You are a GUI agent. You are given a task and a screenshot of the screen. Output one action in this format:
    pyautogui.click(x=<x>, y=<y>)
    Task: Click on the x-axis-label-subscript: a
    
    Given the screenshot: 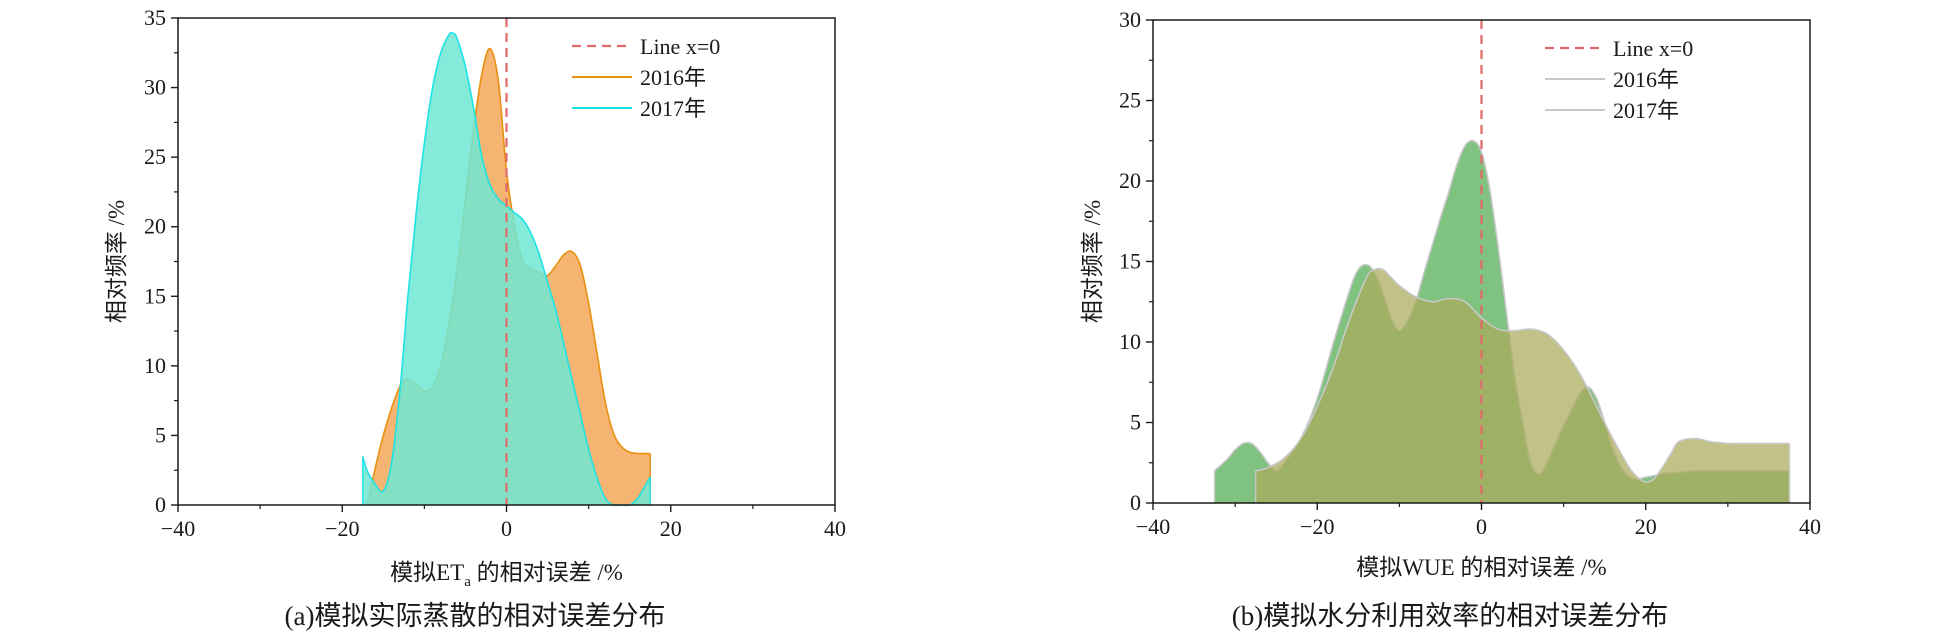 What is the action you would take?
    pyautogui.click(x=467, y=582)
    